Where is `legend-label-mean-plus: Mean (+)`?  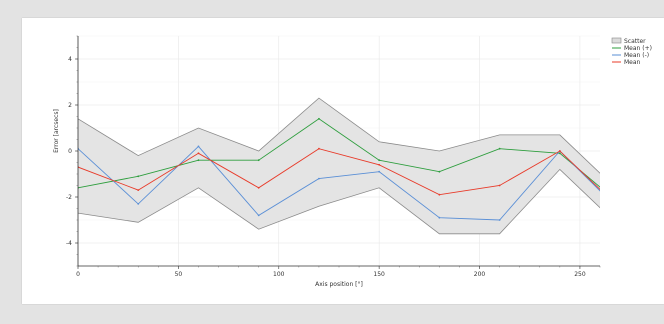 legend-label-mean-plus: Mean (+) is located at coordinates (638, 48).